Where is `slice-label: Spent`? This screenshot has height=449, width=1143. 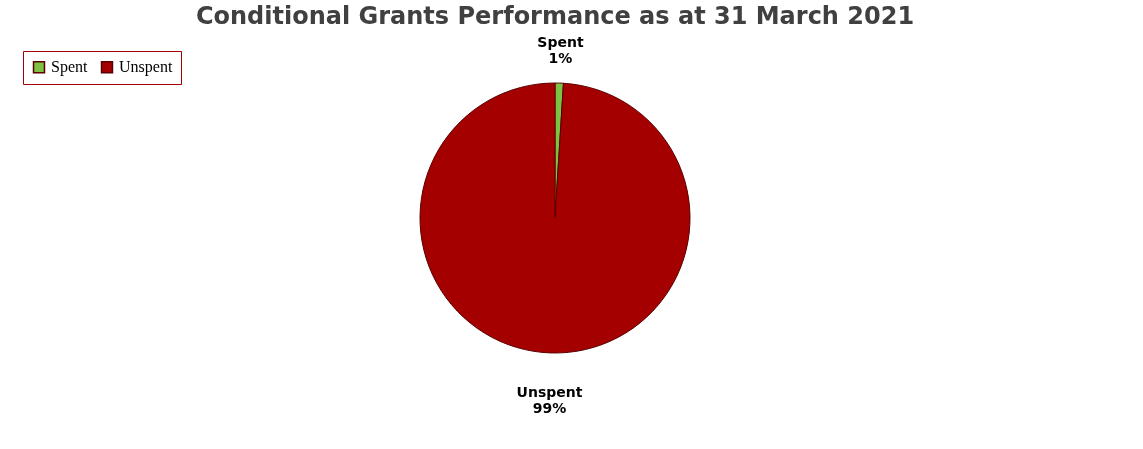
slice-label: Spent is located at coordinates (560, 42).